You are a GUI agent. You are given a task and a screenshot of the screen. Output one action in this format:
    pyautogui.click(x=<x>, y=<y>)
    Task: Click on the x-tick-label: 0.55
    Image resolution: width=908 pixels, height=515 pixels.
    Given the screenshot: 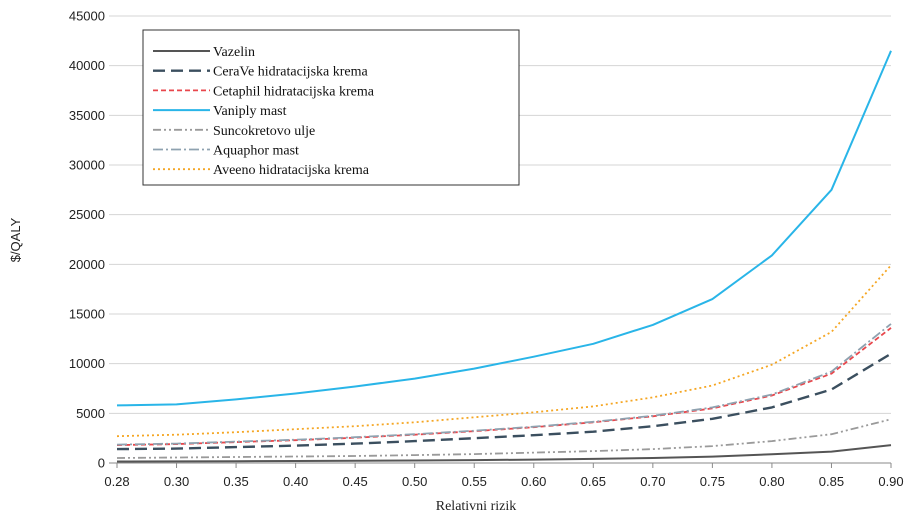 What is the action you would take?
    pyautogui.click(x=474, y=481)
    